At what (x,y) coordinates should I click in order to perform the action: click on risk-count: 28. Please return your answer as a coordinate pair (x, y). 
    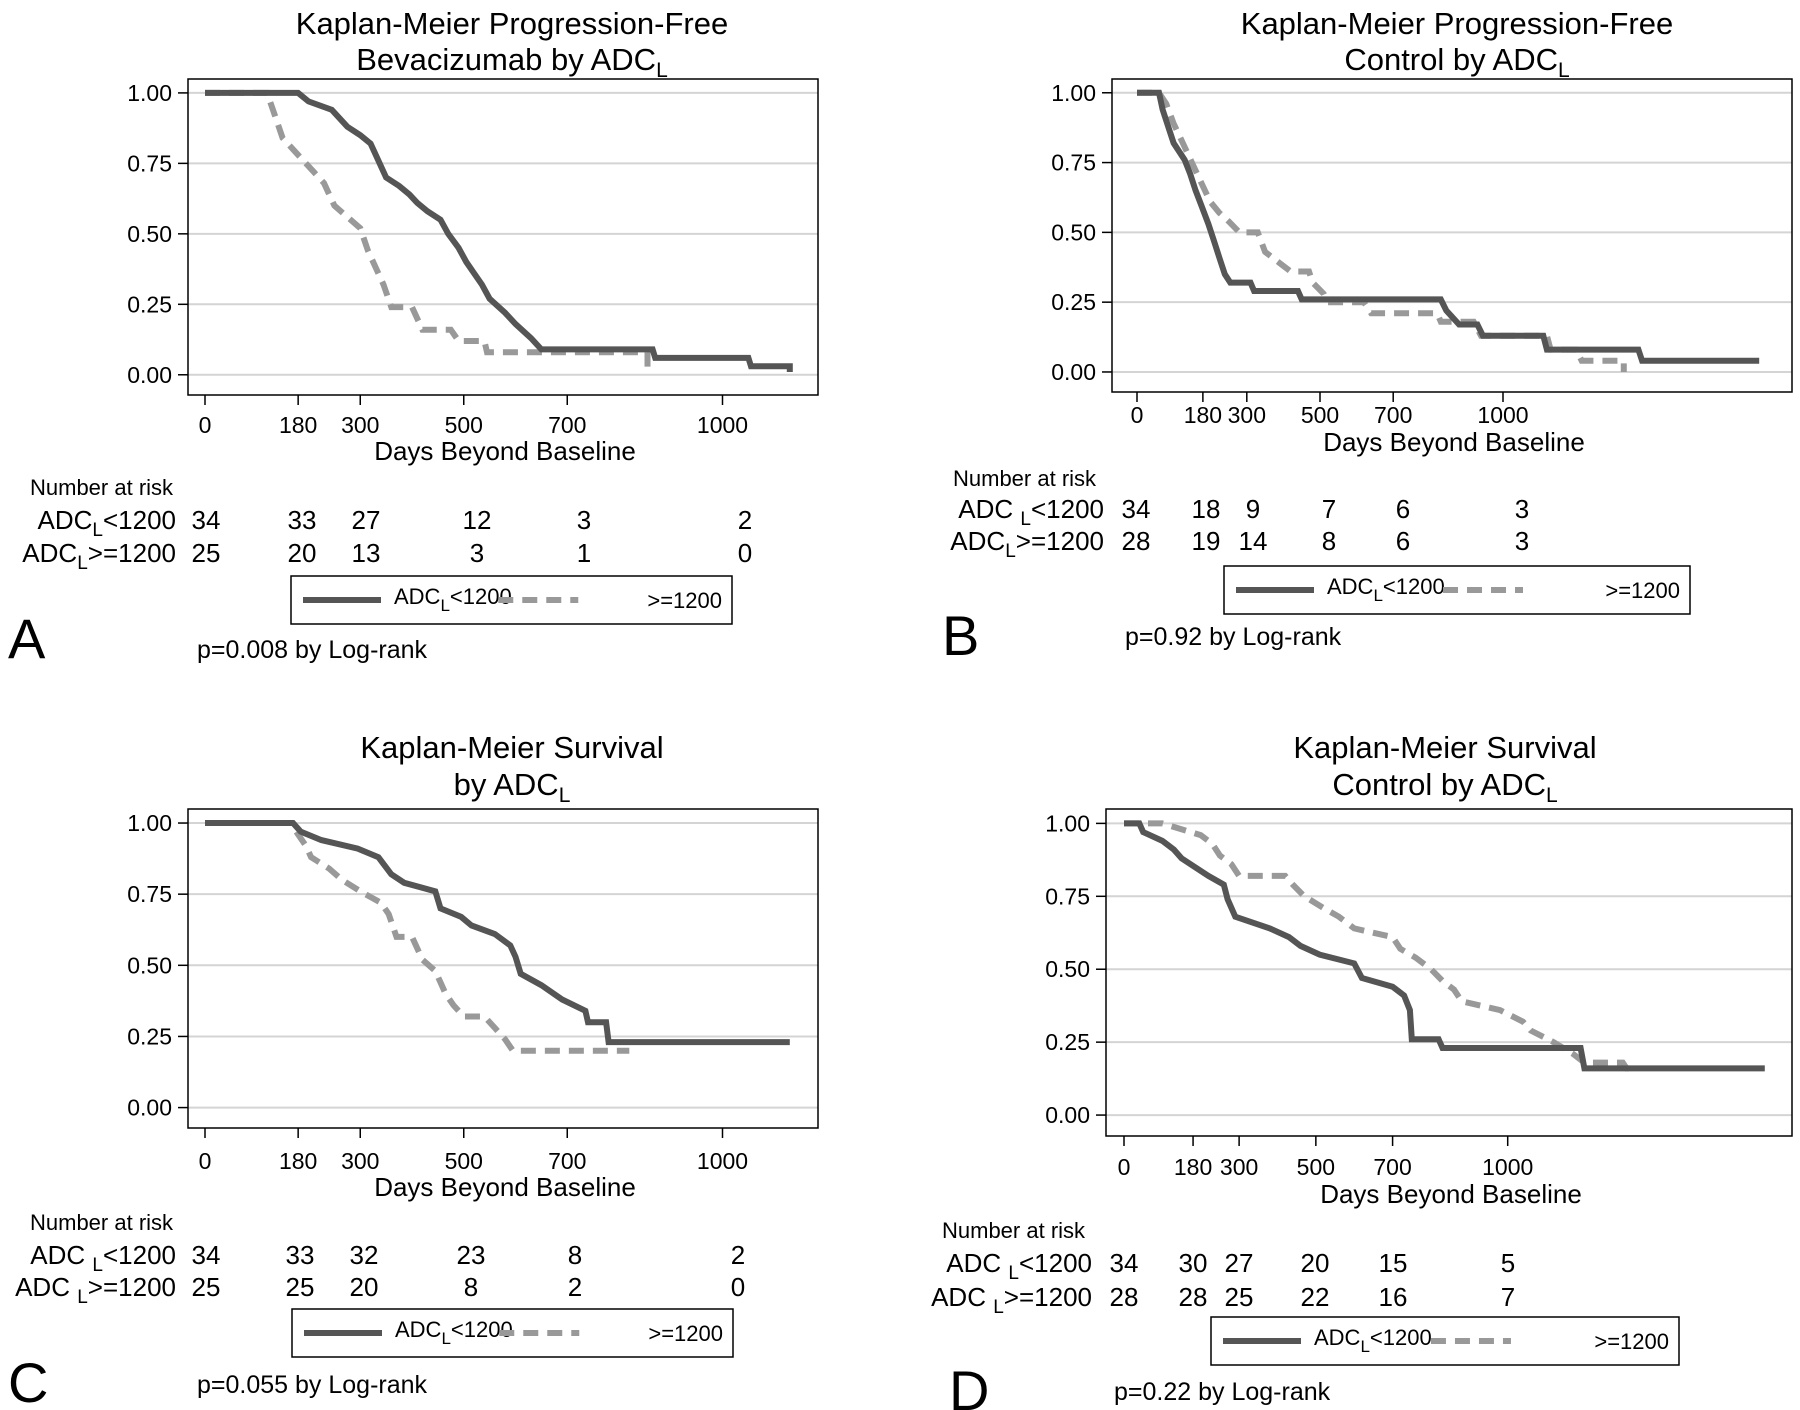
    Looking at the image, I should click on (1193, 1297).